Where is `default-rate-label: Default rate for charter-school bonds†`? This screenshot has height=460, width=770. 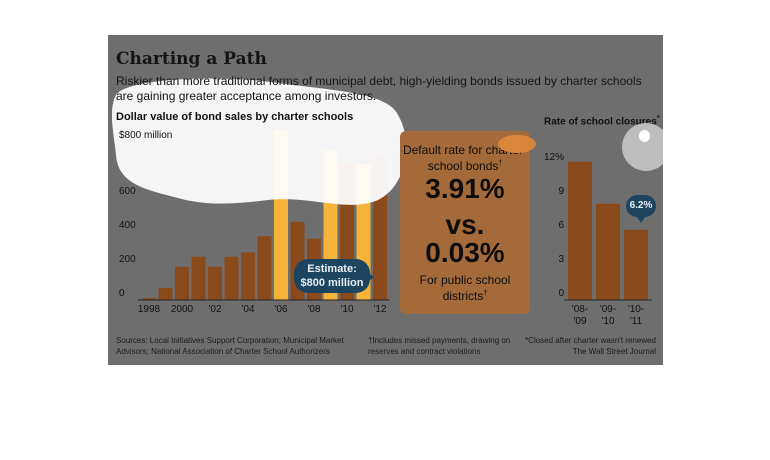
default-rate-label: Default rate for charter-school bonds† is located at coordinates (465, 158).